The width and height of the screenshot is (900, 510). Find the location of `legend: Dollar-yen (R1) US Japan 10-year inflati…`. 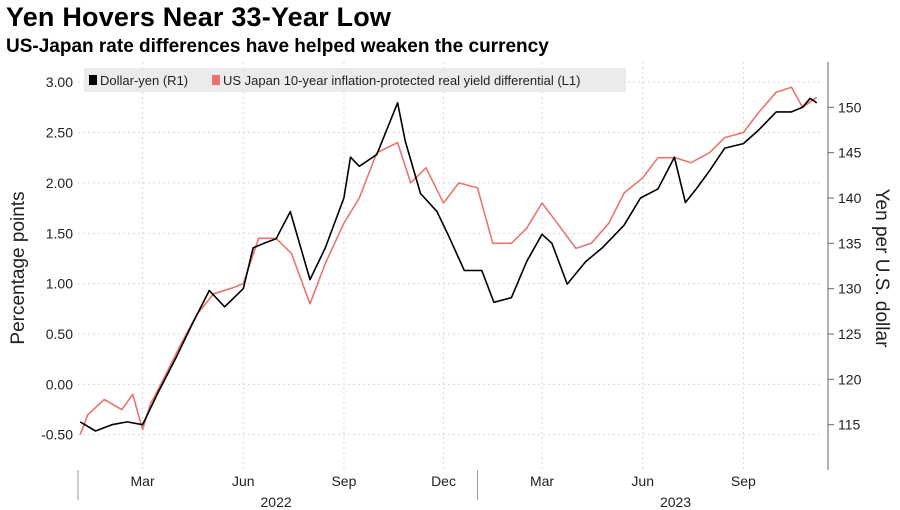

legend: Dollar-yen (R1) US Japan 10-year inflati… is located at coordinates (355, 80).